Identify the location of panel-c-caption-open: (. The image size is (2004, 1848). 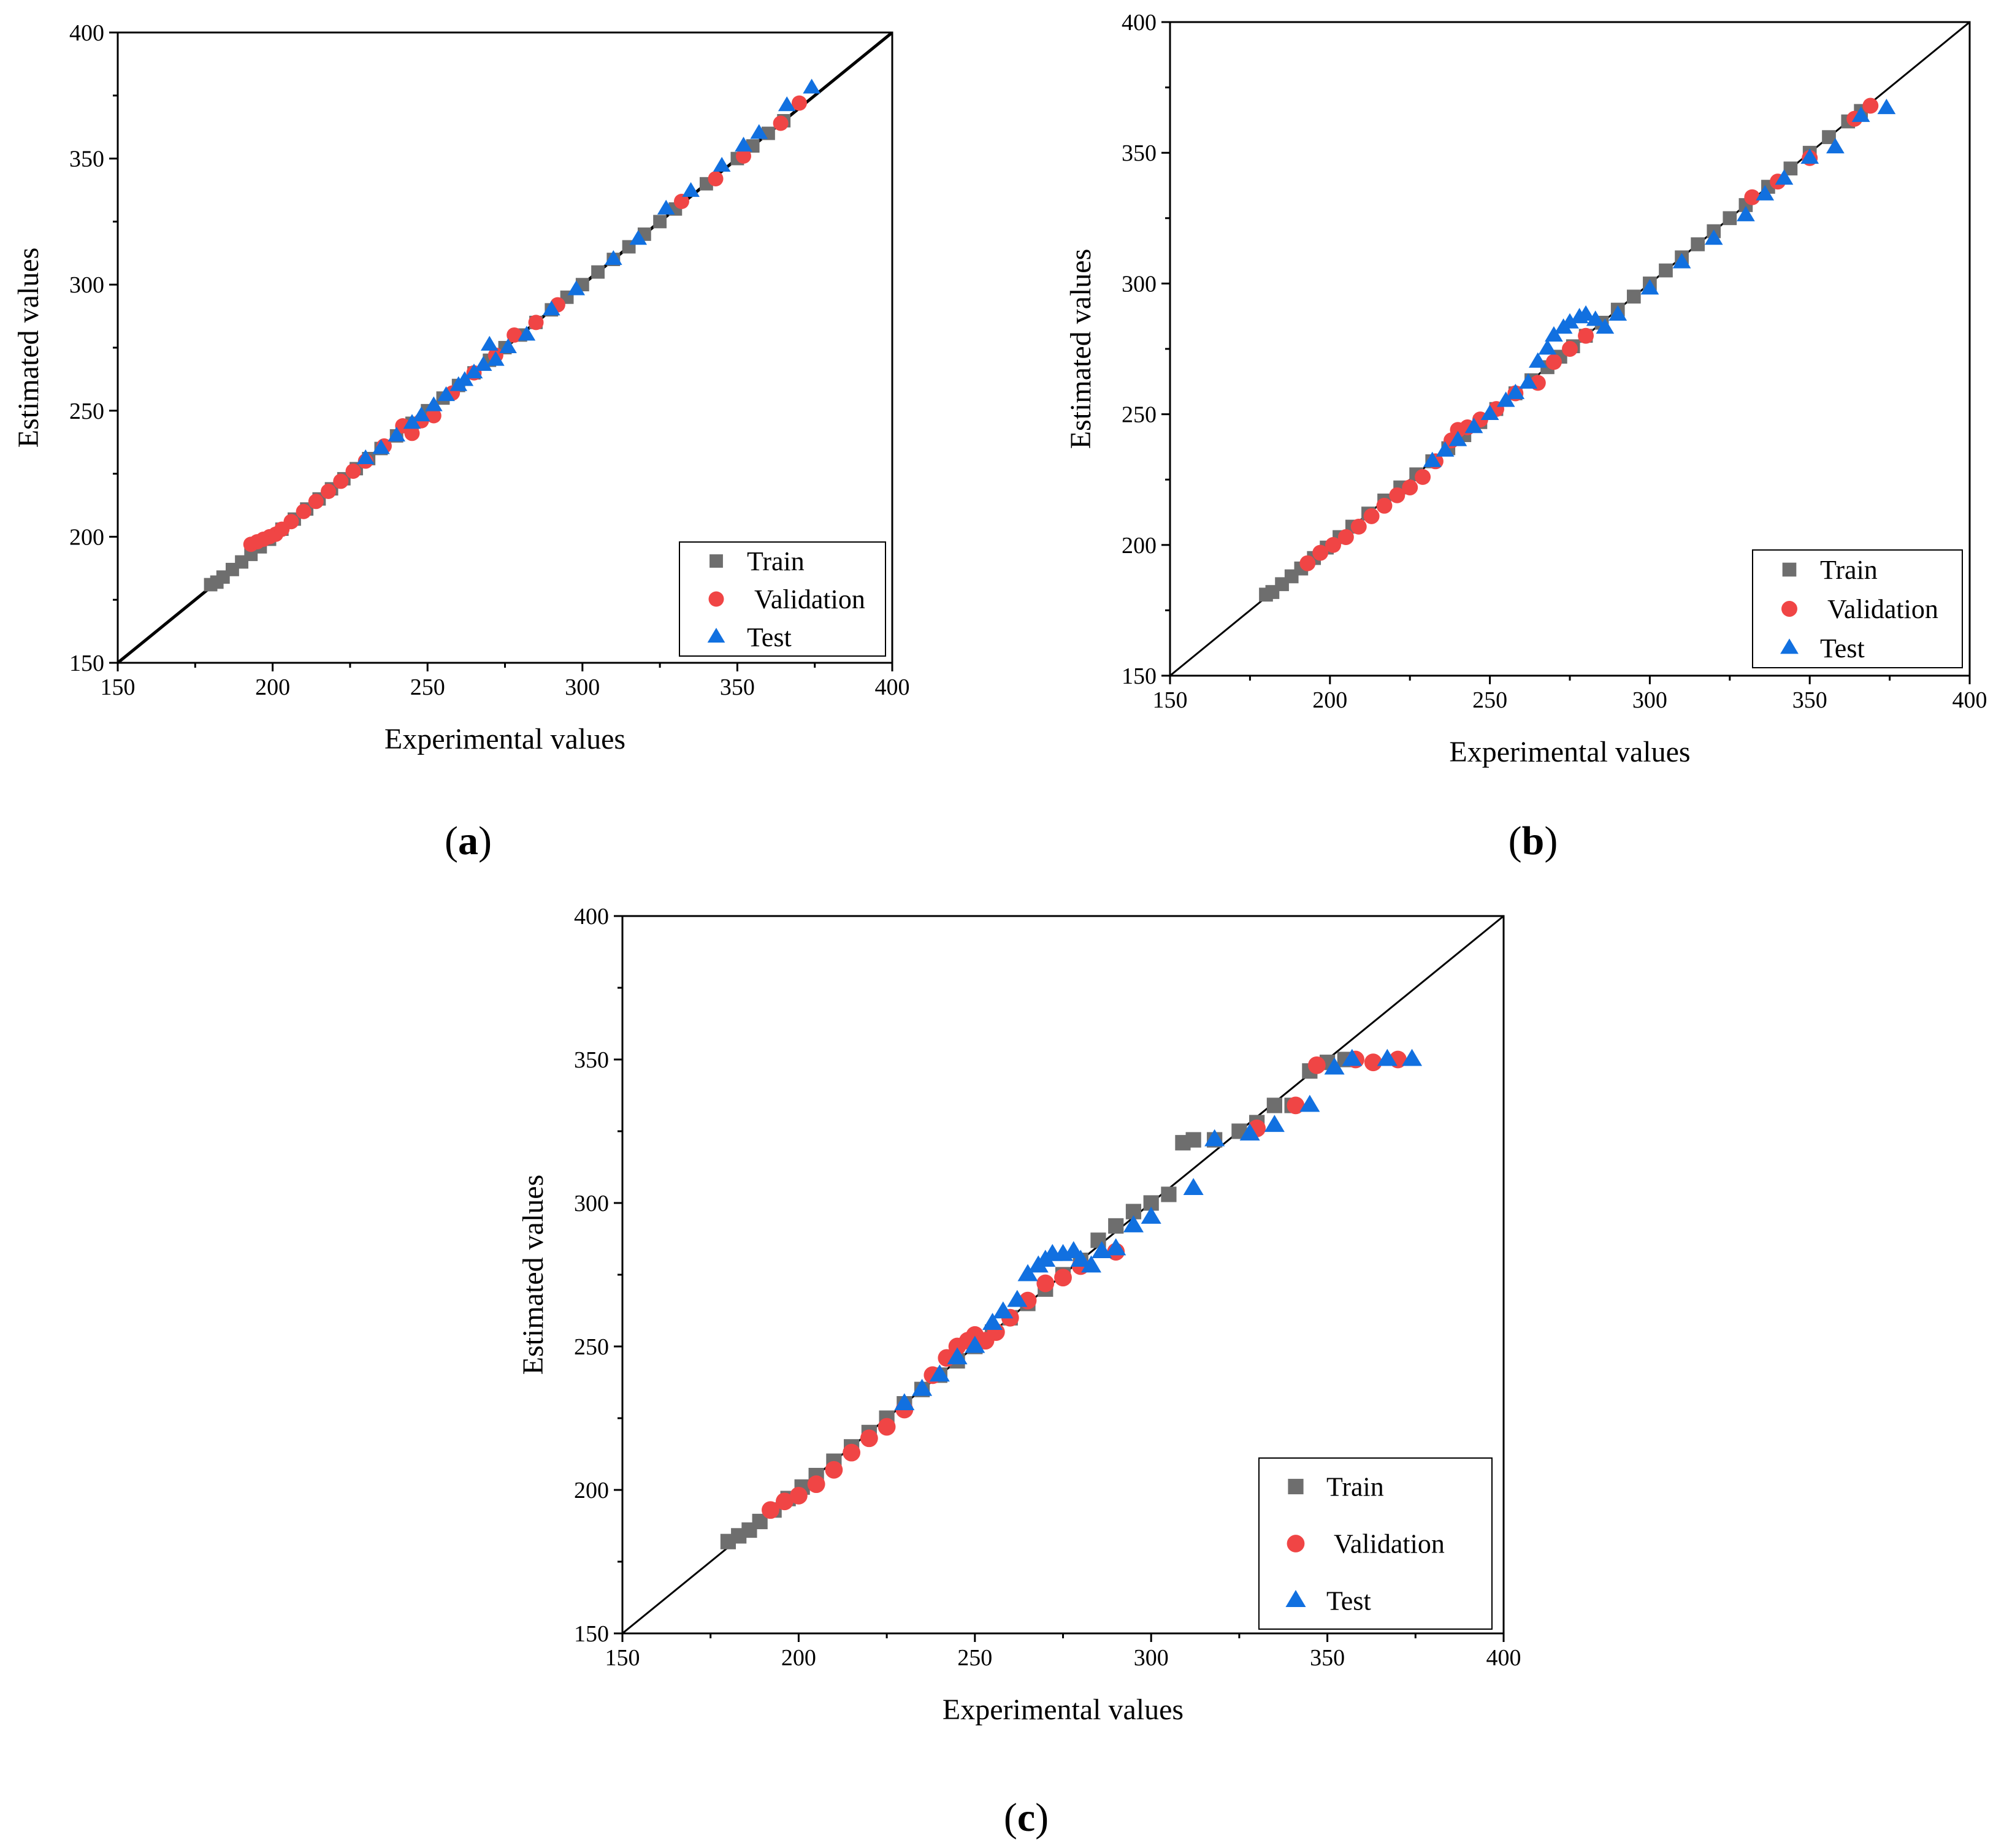
(1011, 1817).